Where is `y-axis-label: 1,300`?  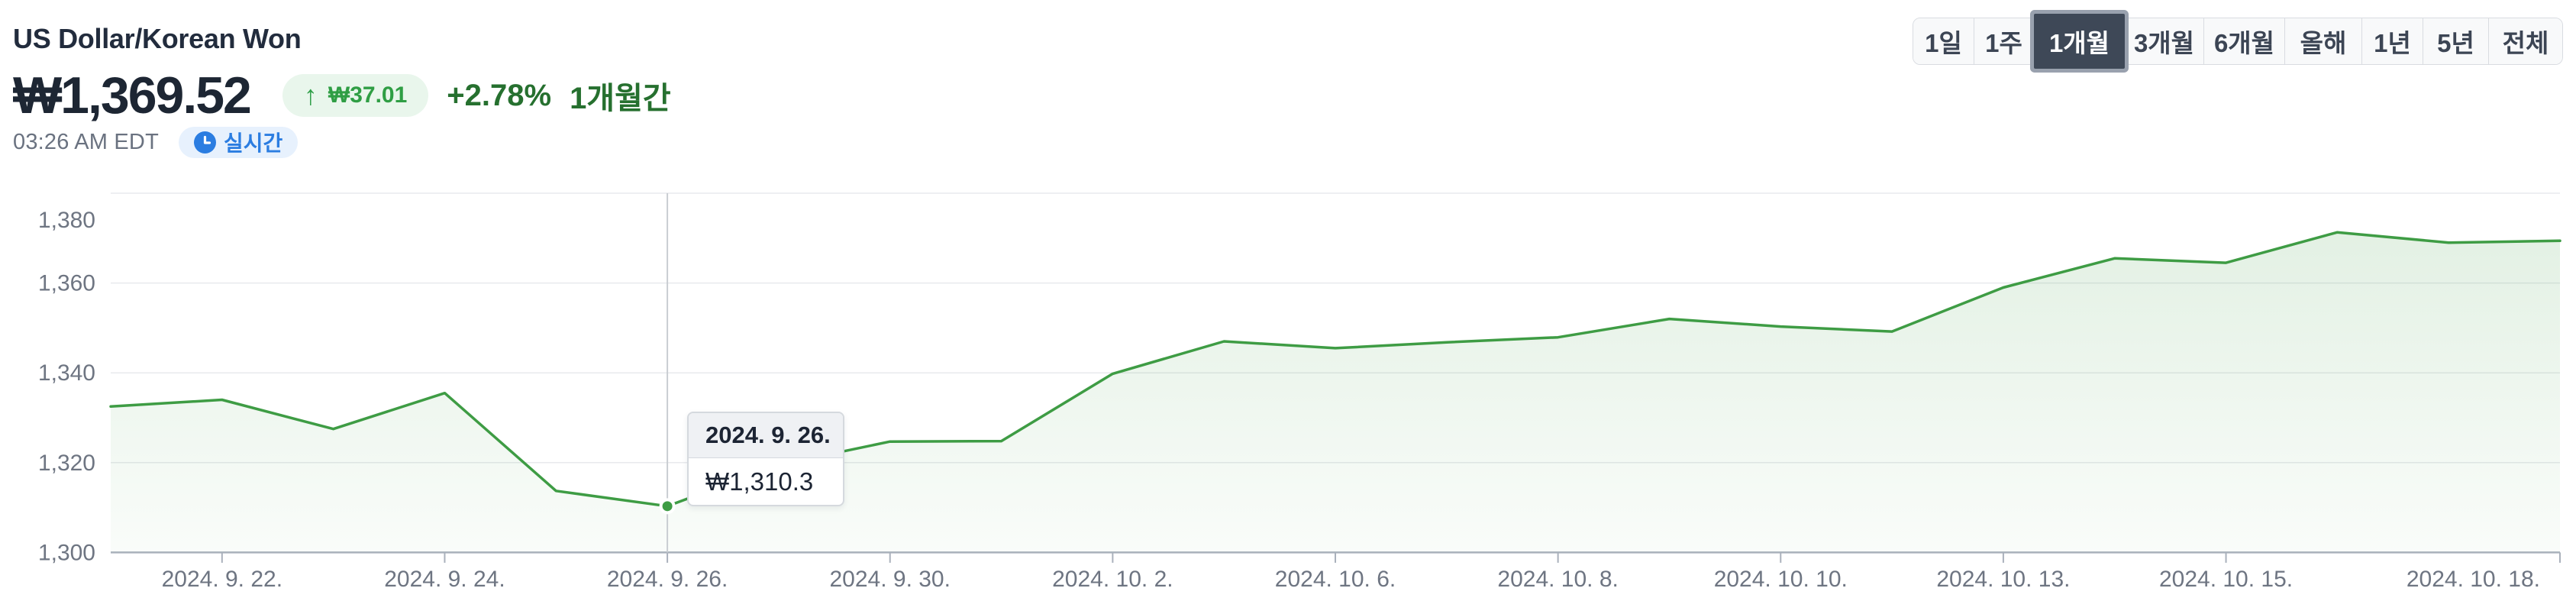
y-axis-label: 1,300 is located at coordinates (66, 552).